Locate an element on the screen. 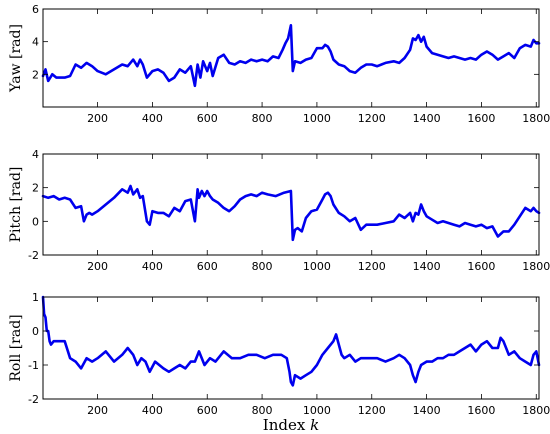  yaw-y-tick-label: 6 is located at coordinates (35, 9).